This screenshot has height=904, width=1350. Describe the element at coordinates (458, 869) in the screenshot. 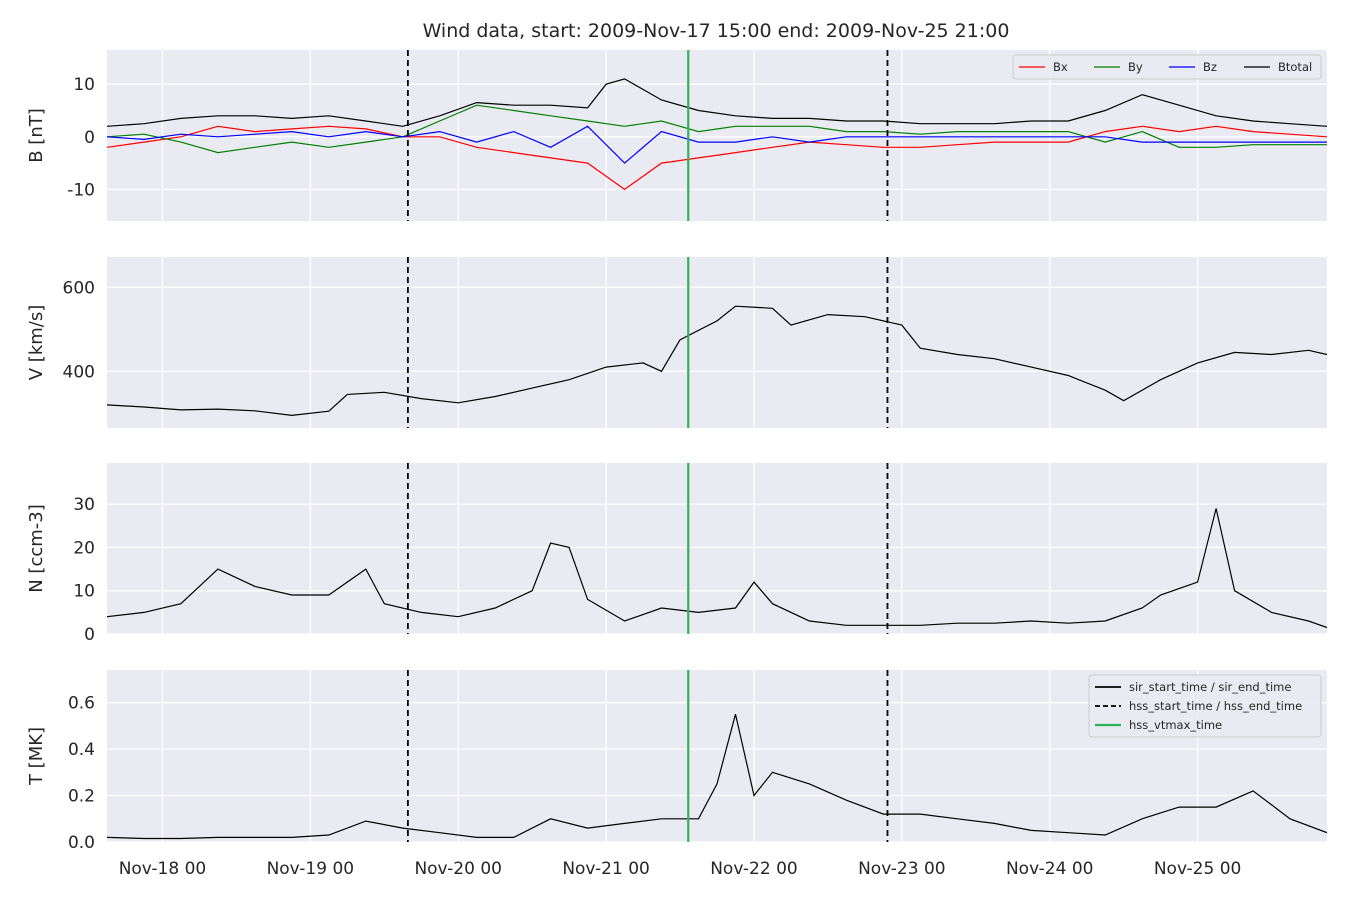

I see `x-tick-label: Nov-20 00` at that location.